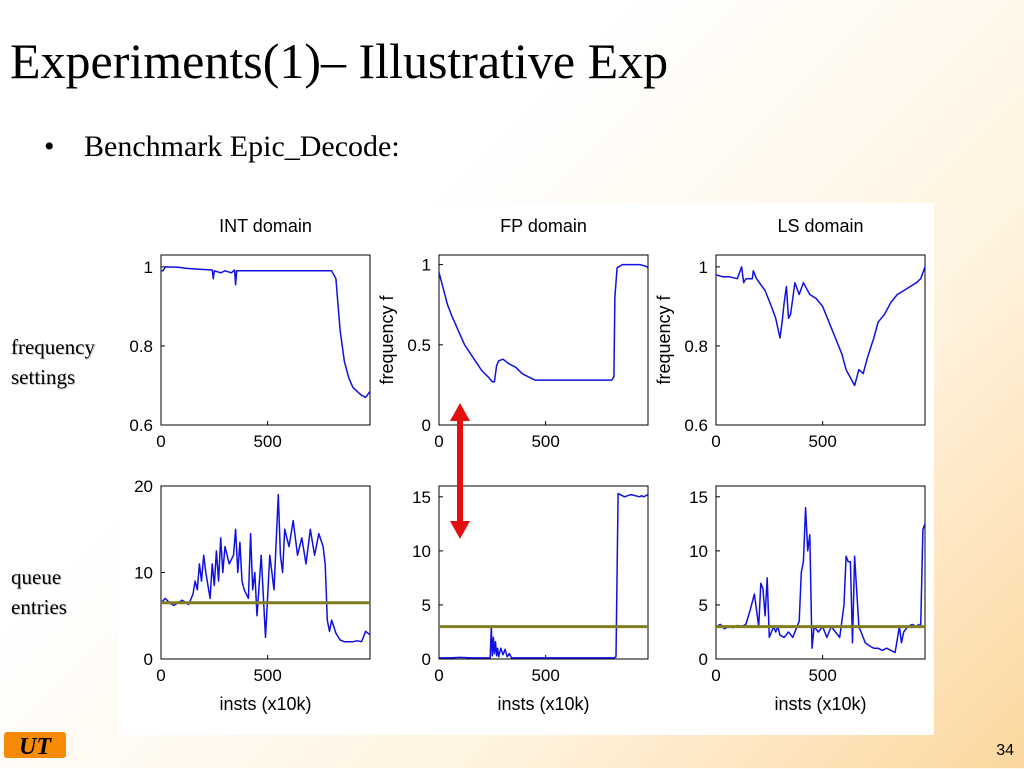 This screenshot has height=769, width=1024. Describe the element at coordinates (242, 146) in the screenshot. I see `bullet-text: Benchmark Epic_Decode:` at that location.